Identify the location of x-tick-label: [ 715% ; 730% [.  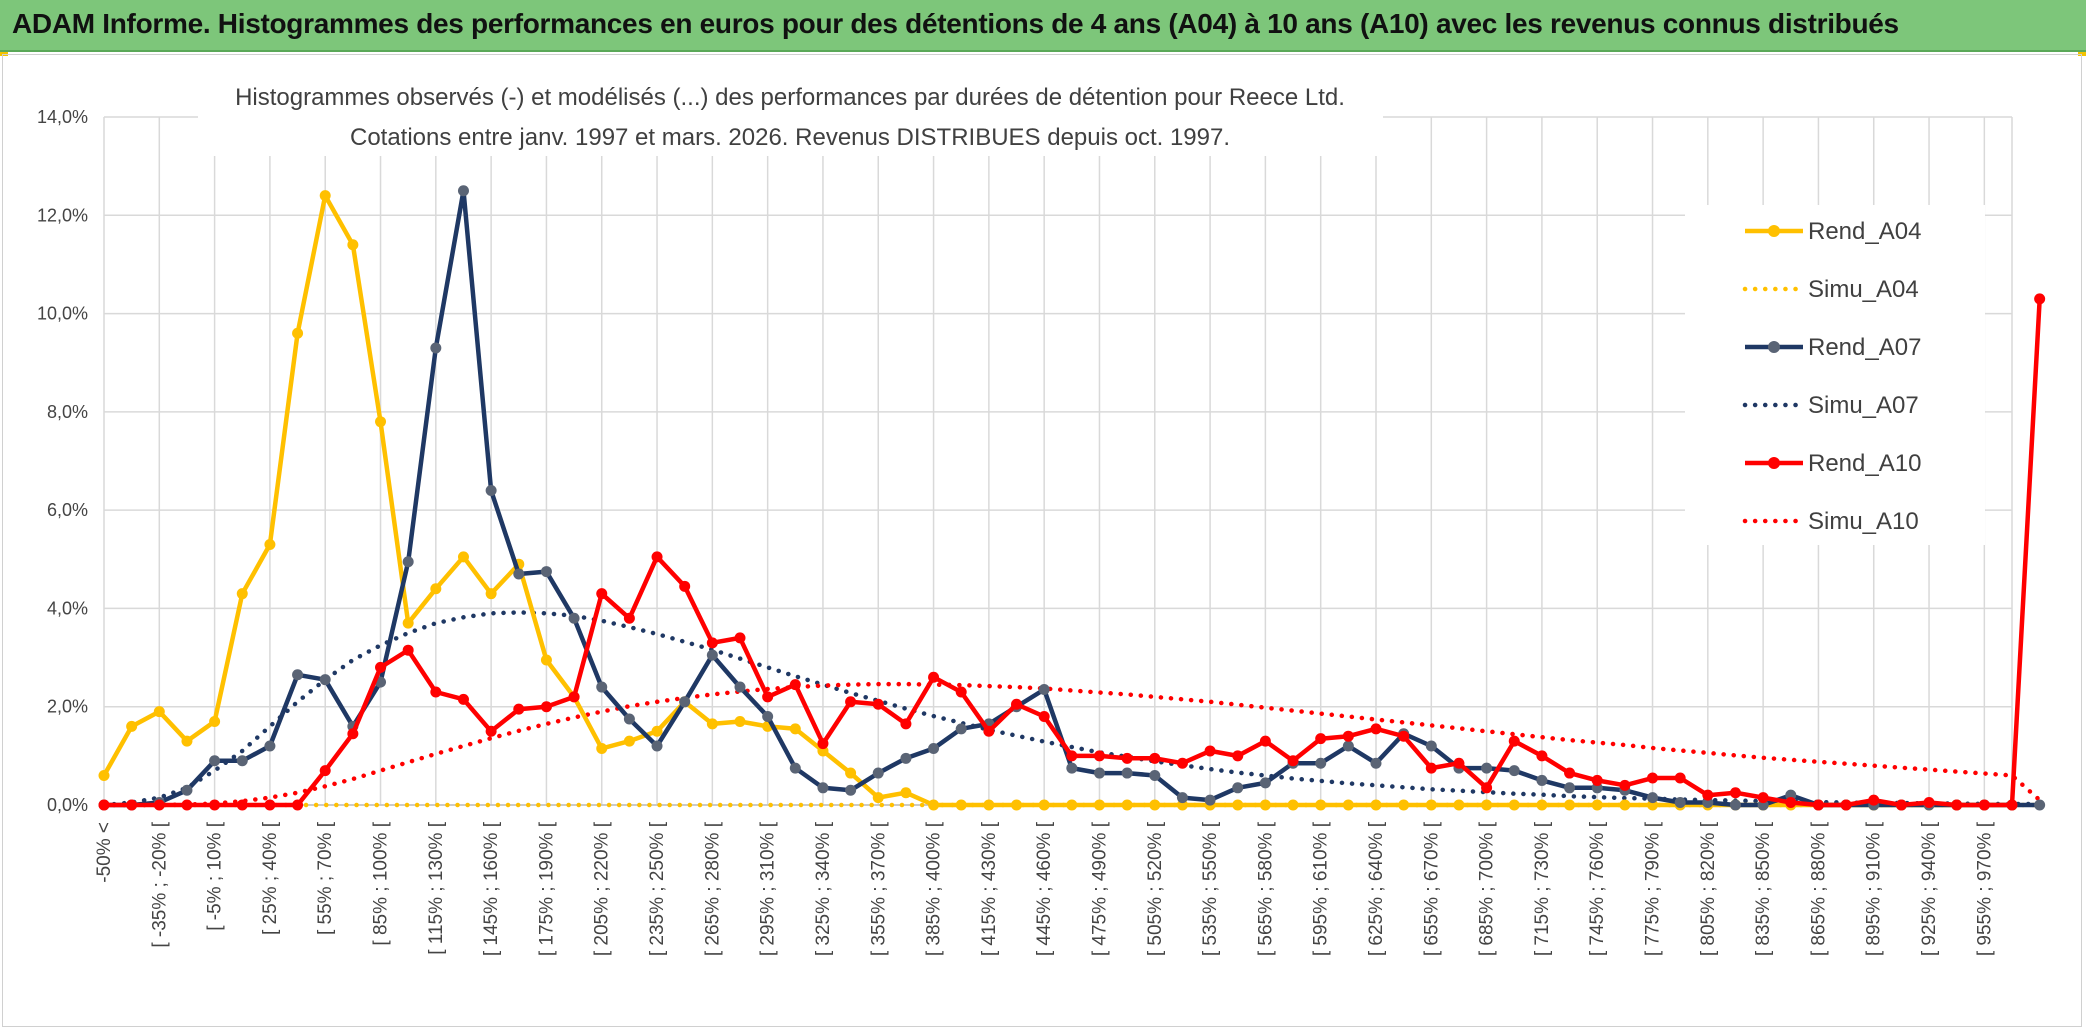
(1542, 888).